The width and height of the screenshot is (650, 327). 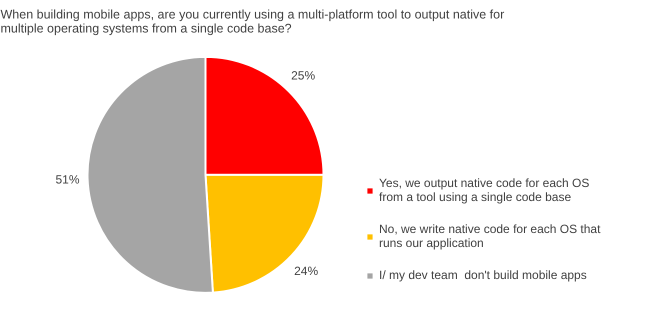 What do you see at coordinates (484, 190) in the screenshot?
I see `legend-label: Yes, we output native code for each OS from a tool using a single code base` at bounding box center [484, 190].